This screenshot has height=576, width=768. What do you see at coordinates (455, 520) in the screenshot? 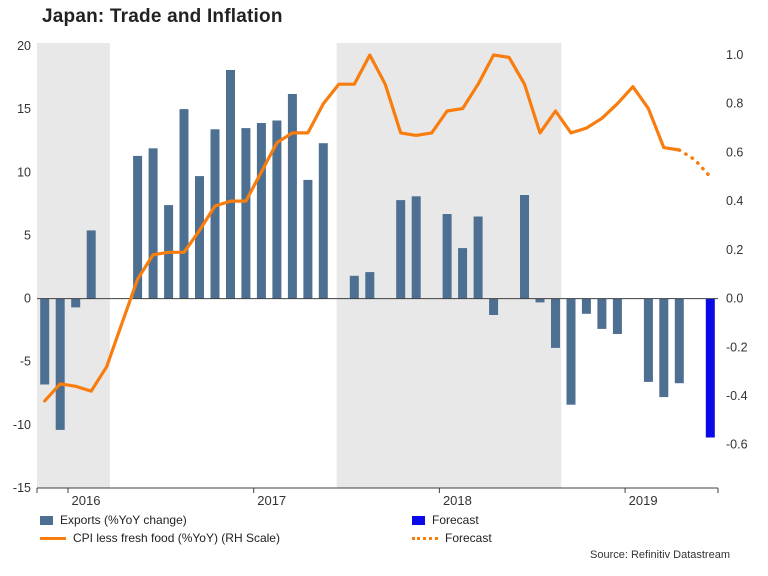
I see `legend-label-forecast-bar: Forecast` at bounding box center [455, 520].